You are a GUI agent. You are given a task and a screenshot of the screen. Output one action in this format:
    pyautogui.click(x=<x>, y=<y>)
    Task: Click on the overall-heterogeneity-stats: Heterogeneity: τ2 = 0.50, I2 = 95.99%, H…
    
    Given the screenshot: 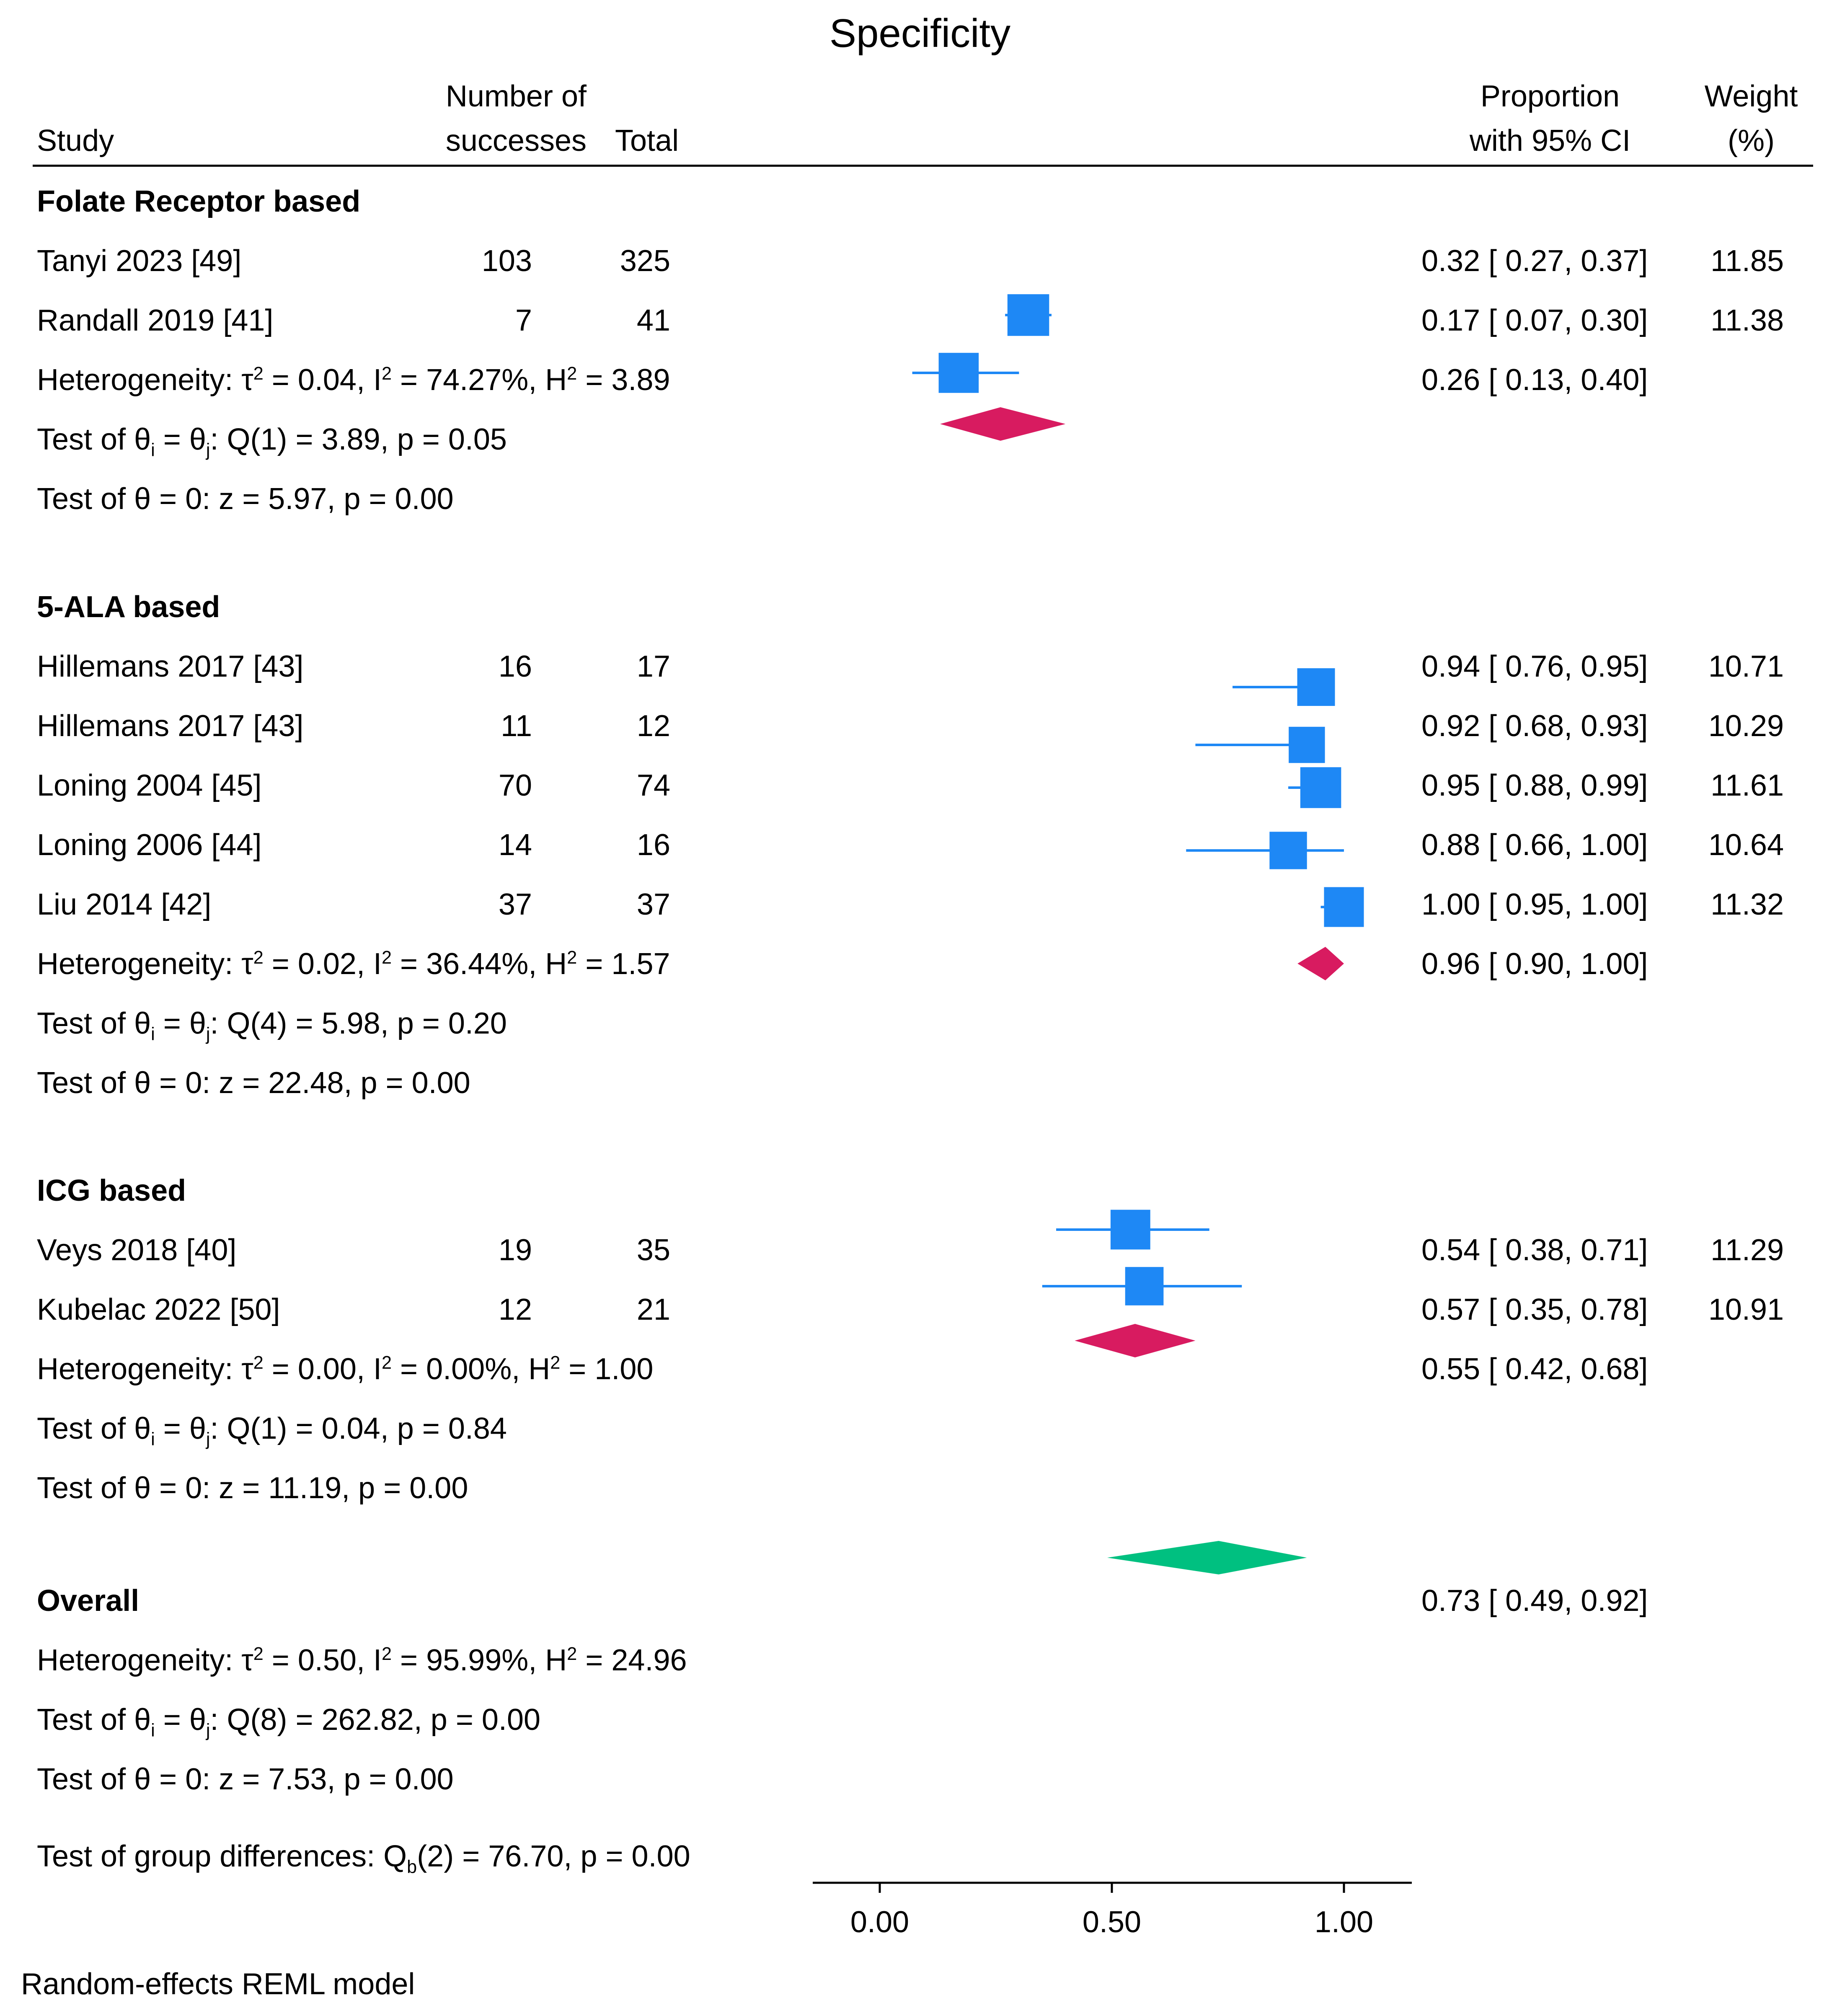 What is the action you would take?
    pyautogui.click(x=362, y=1660)
    